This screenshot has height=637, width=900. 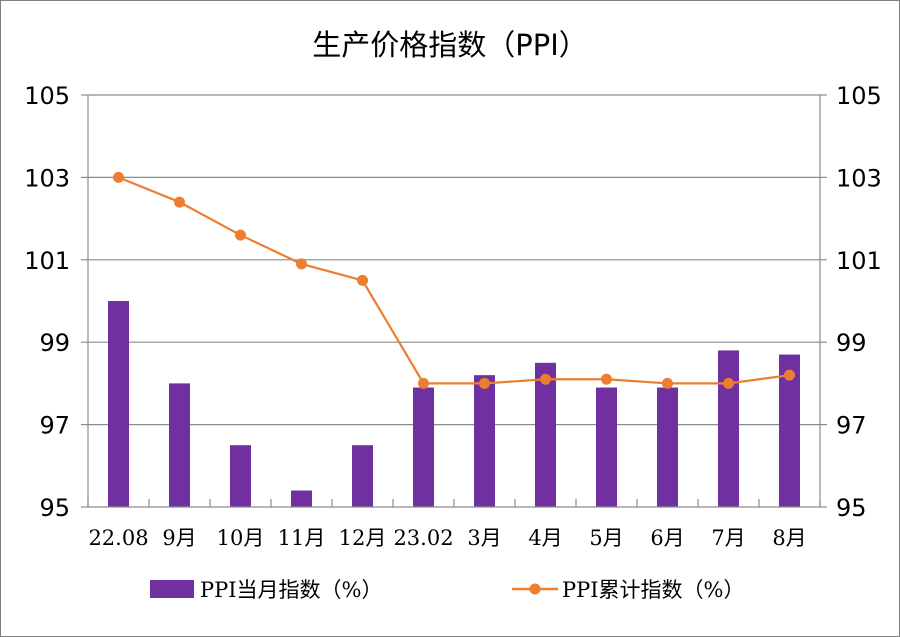 I want to click on x-tick-label: 11月, so click(x=302, y=538).